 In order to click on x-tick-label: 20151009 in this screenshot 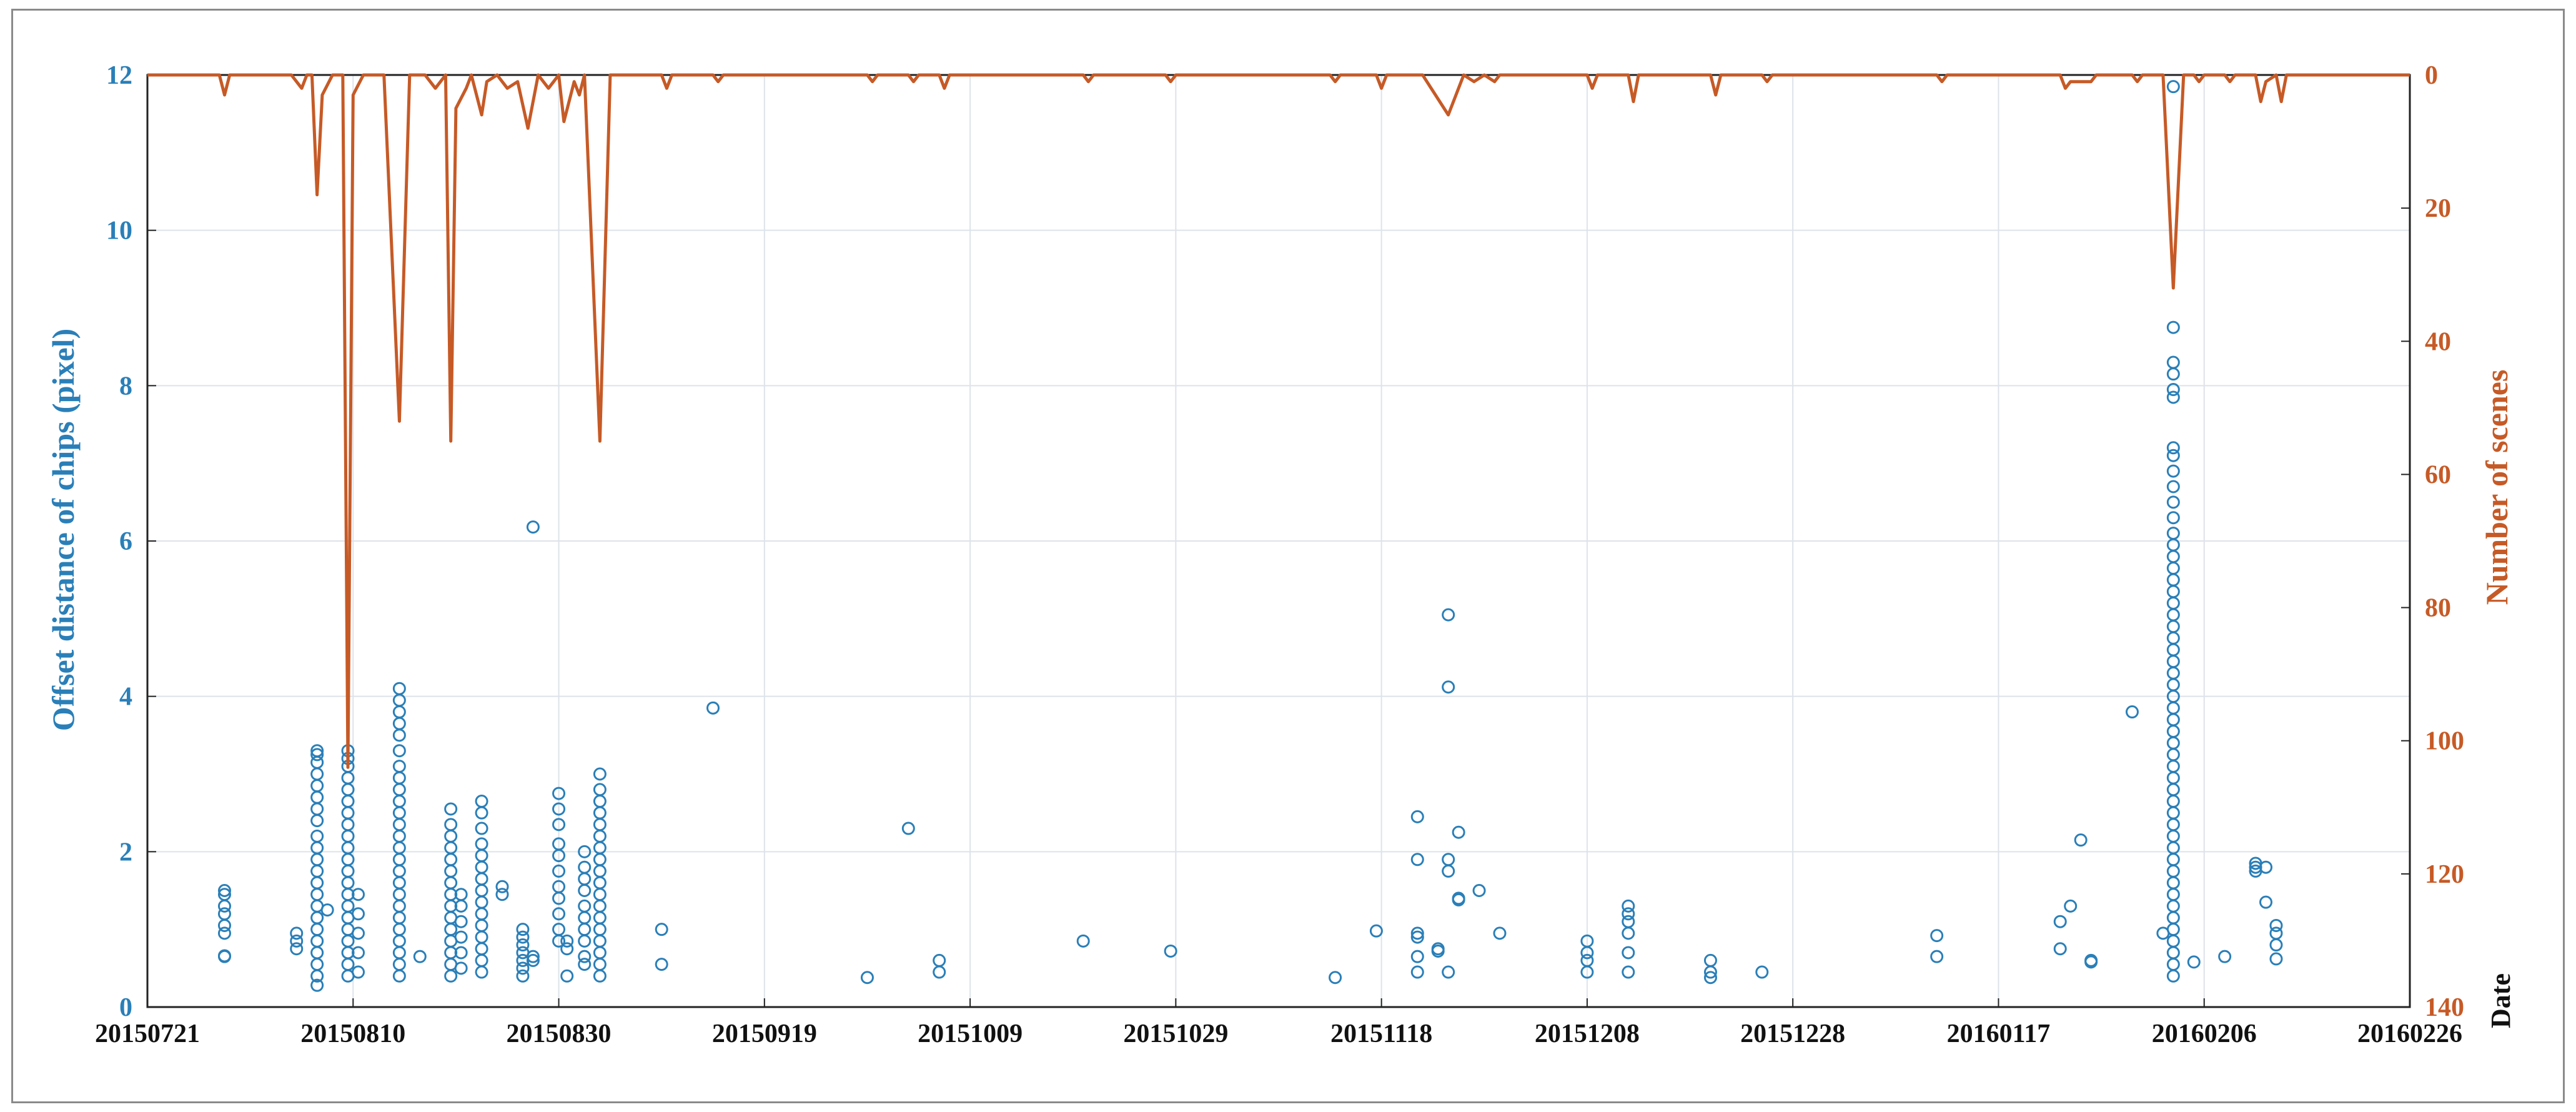, I will do `click(970, 1034)`.